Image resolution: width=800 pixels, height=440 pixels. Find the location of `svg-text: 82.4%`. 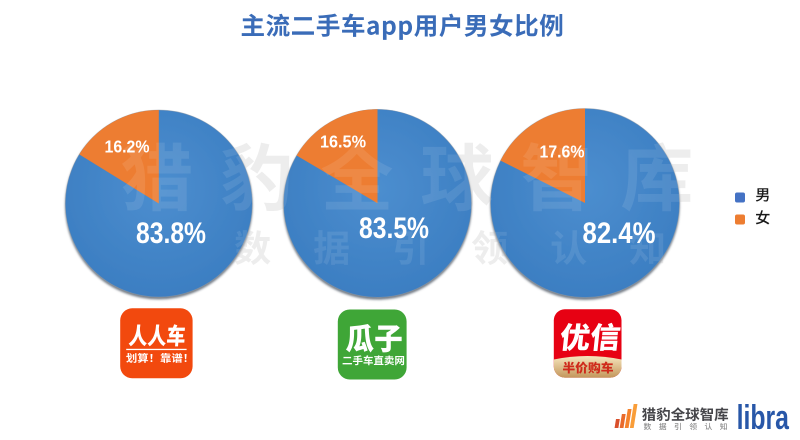

svg-text: 82.4% is located at coordinates (619, 233).